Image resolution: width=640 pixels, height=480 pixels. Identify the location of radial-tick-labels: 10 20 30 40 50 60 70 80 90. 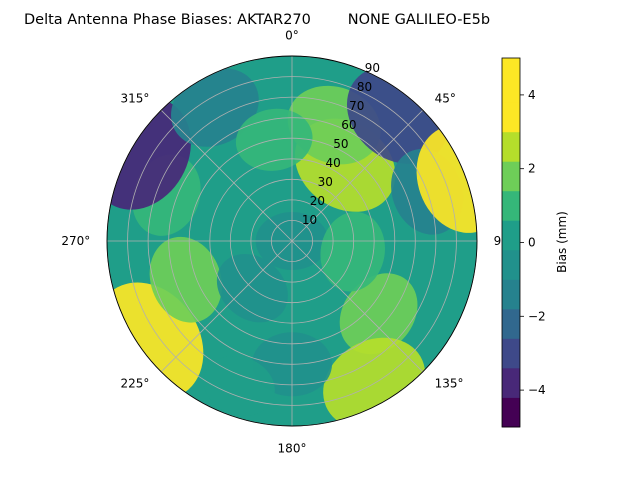
(341, 144).